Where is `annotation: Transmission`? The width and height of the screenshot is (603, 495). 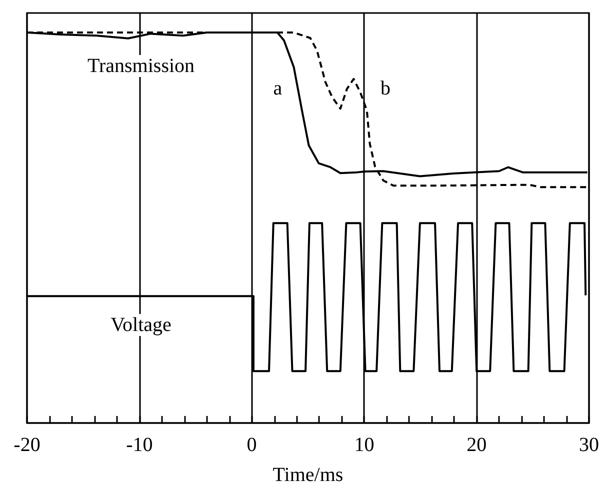
annotation: Transmission is located at coordinates (141, 66).